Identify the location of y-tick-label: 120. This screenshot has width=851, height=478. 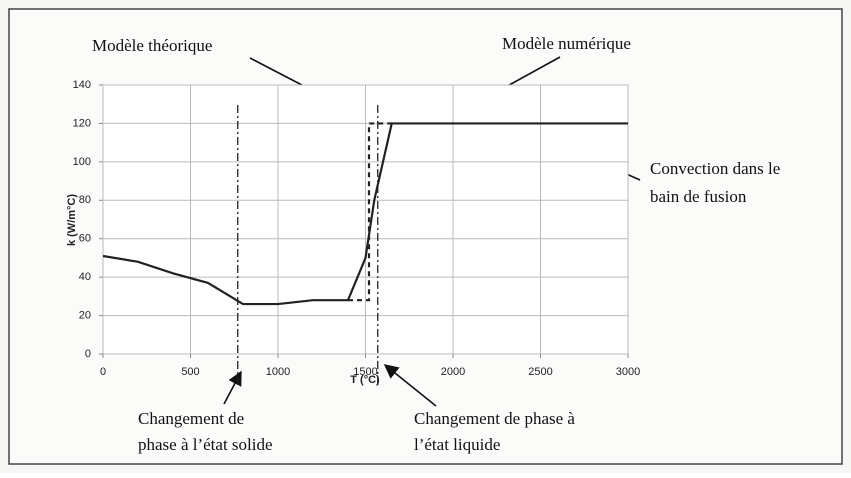
(82, 123).